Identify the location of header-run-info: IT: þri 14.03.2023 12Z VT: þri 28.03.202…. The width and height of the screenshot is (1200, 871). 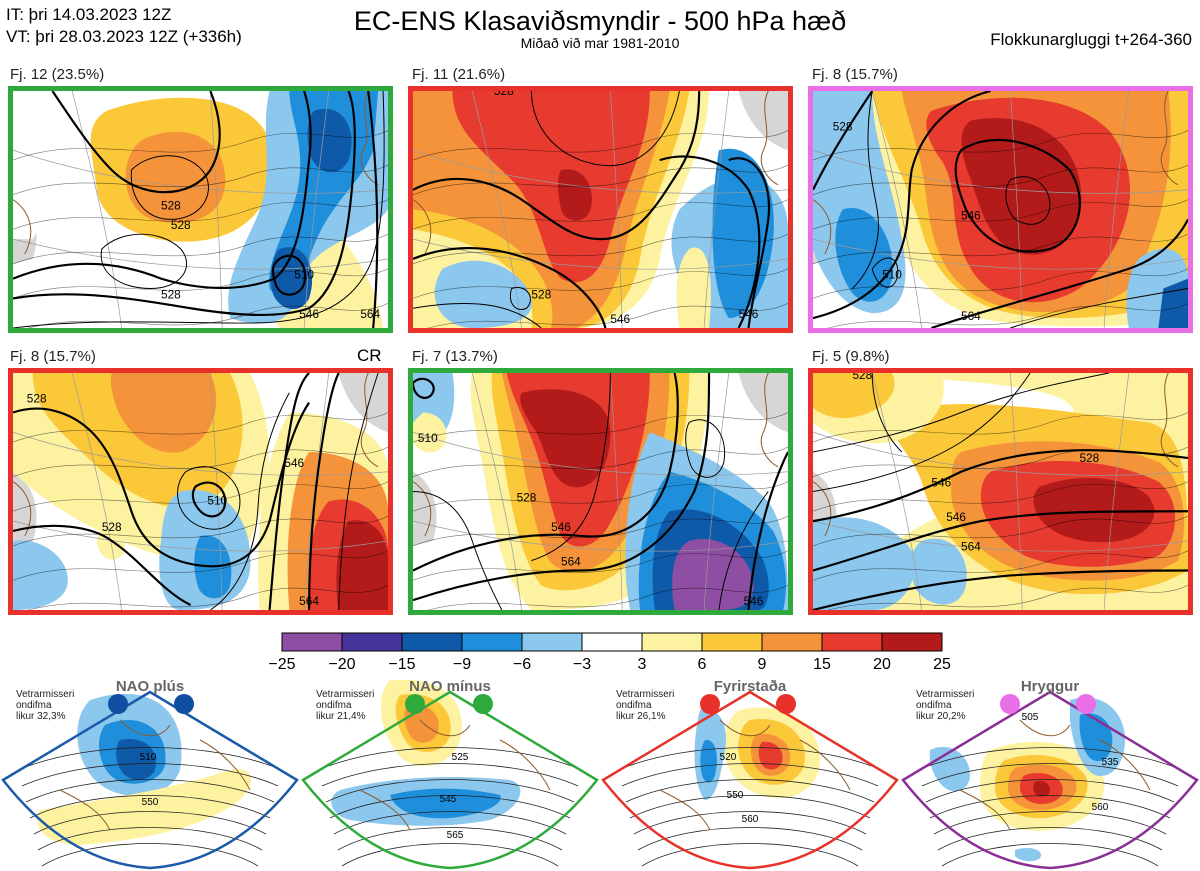
(124, 26).